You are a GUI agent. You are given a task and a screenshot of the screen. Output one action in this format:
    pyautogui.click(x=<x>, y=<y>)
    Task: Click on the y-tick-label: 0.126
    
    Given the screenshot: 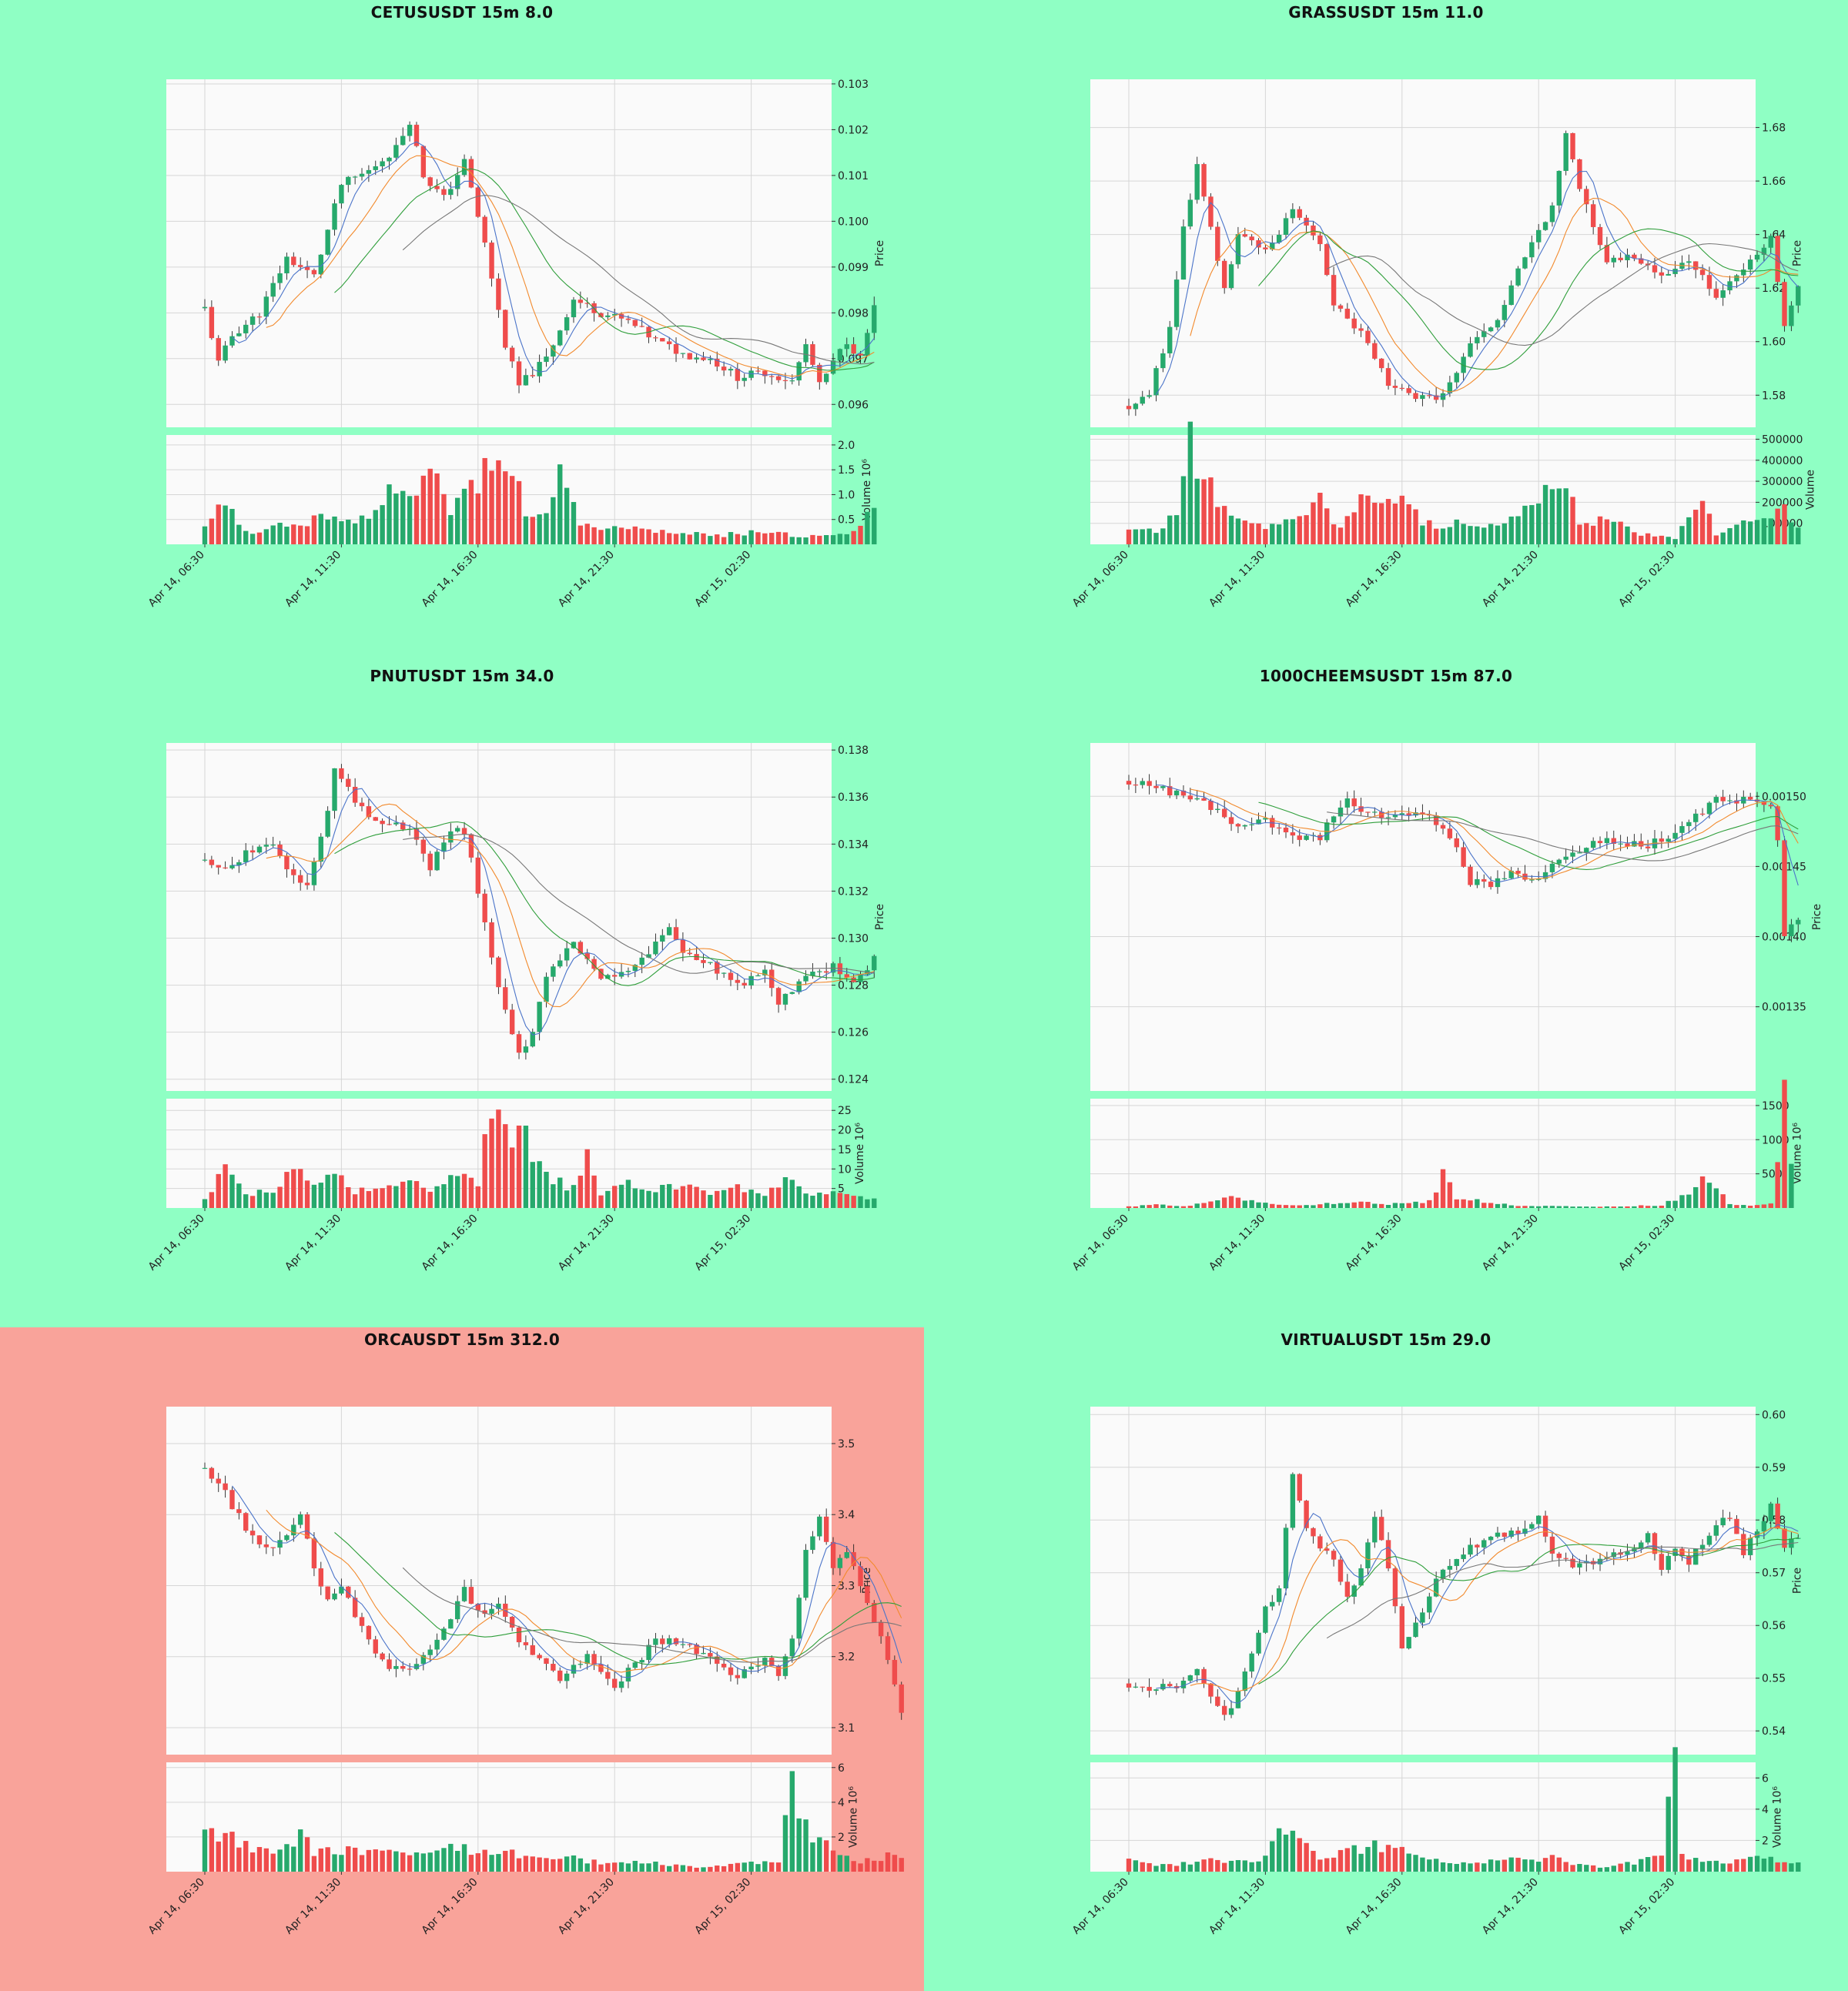 What is the action you would take?
    pyautogui.click(x=854, y=1033)
    